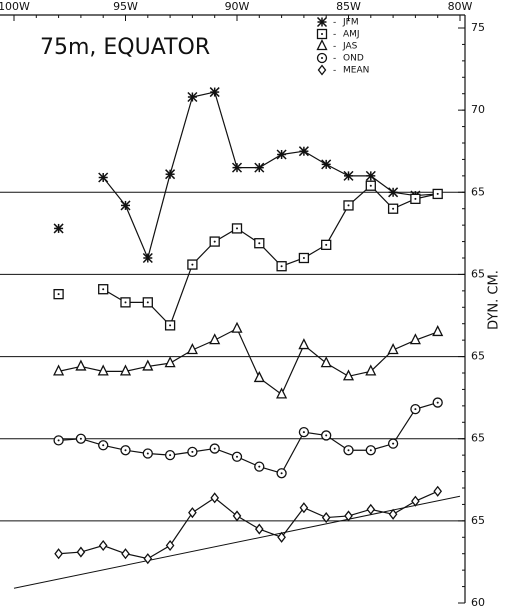  I want to click on y-tick-label: 75, so click(478, 27).